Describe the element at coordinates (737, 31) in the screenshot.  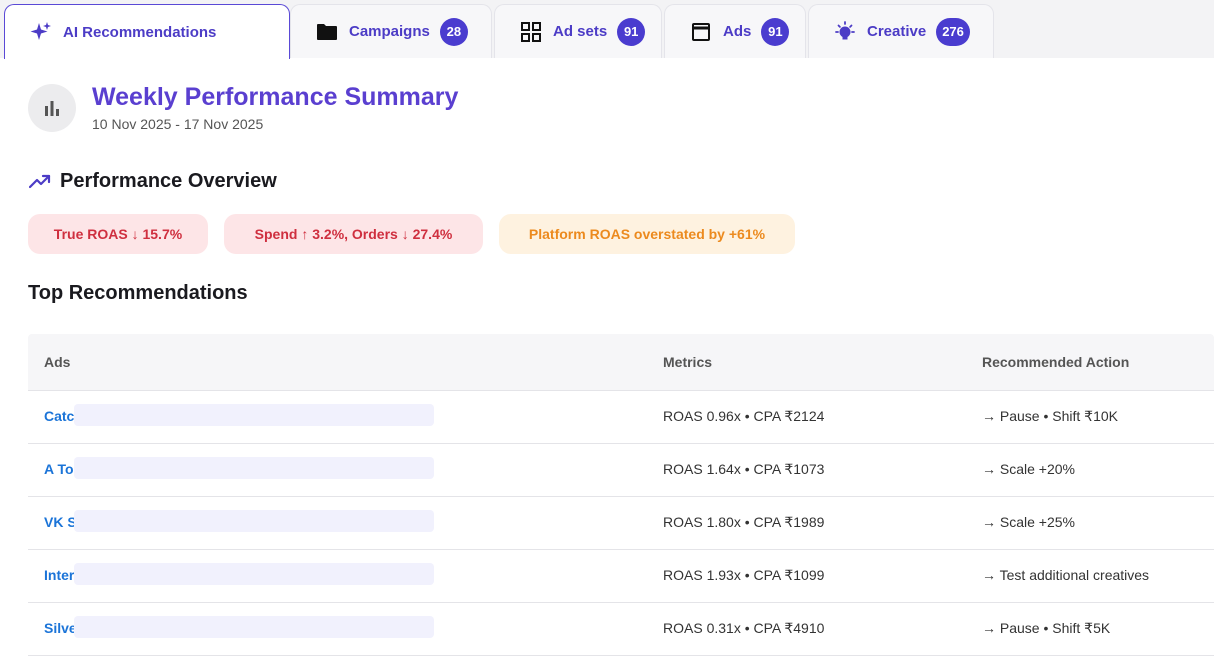
I see `tab-label: Ads` at that location.